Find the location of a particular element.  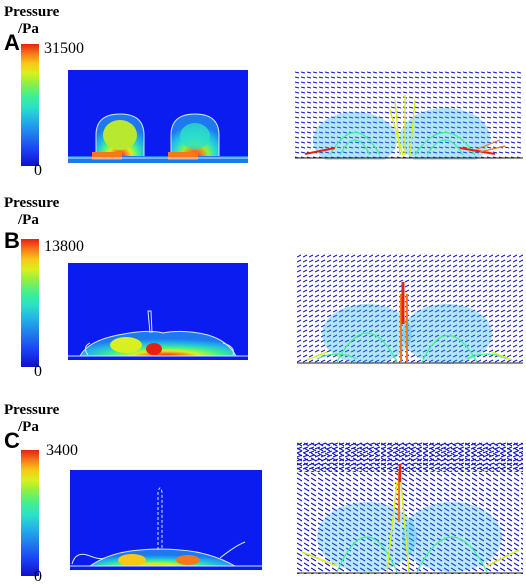

colorbar-min-b: 0 is located at coordinates (38, 371).